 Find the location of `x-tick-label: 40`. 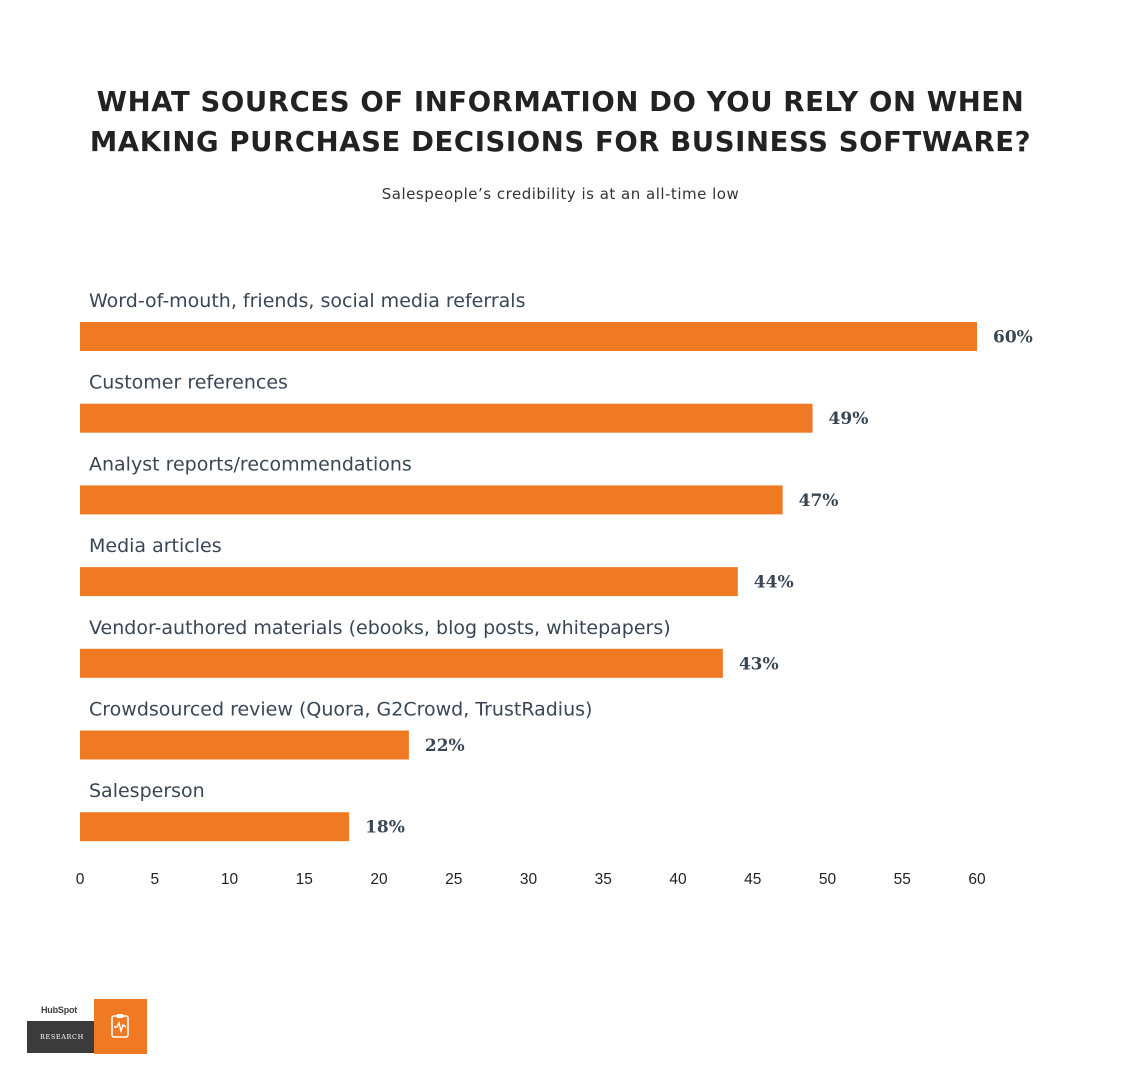

x-tick-label: 40 is located at coordinates (678, 879).